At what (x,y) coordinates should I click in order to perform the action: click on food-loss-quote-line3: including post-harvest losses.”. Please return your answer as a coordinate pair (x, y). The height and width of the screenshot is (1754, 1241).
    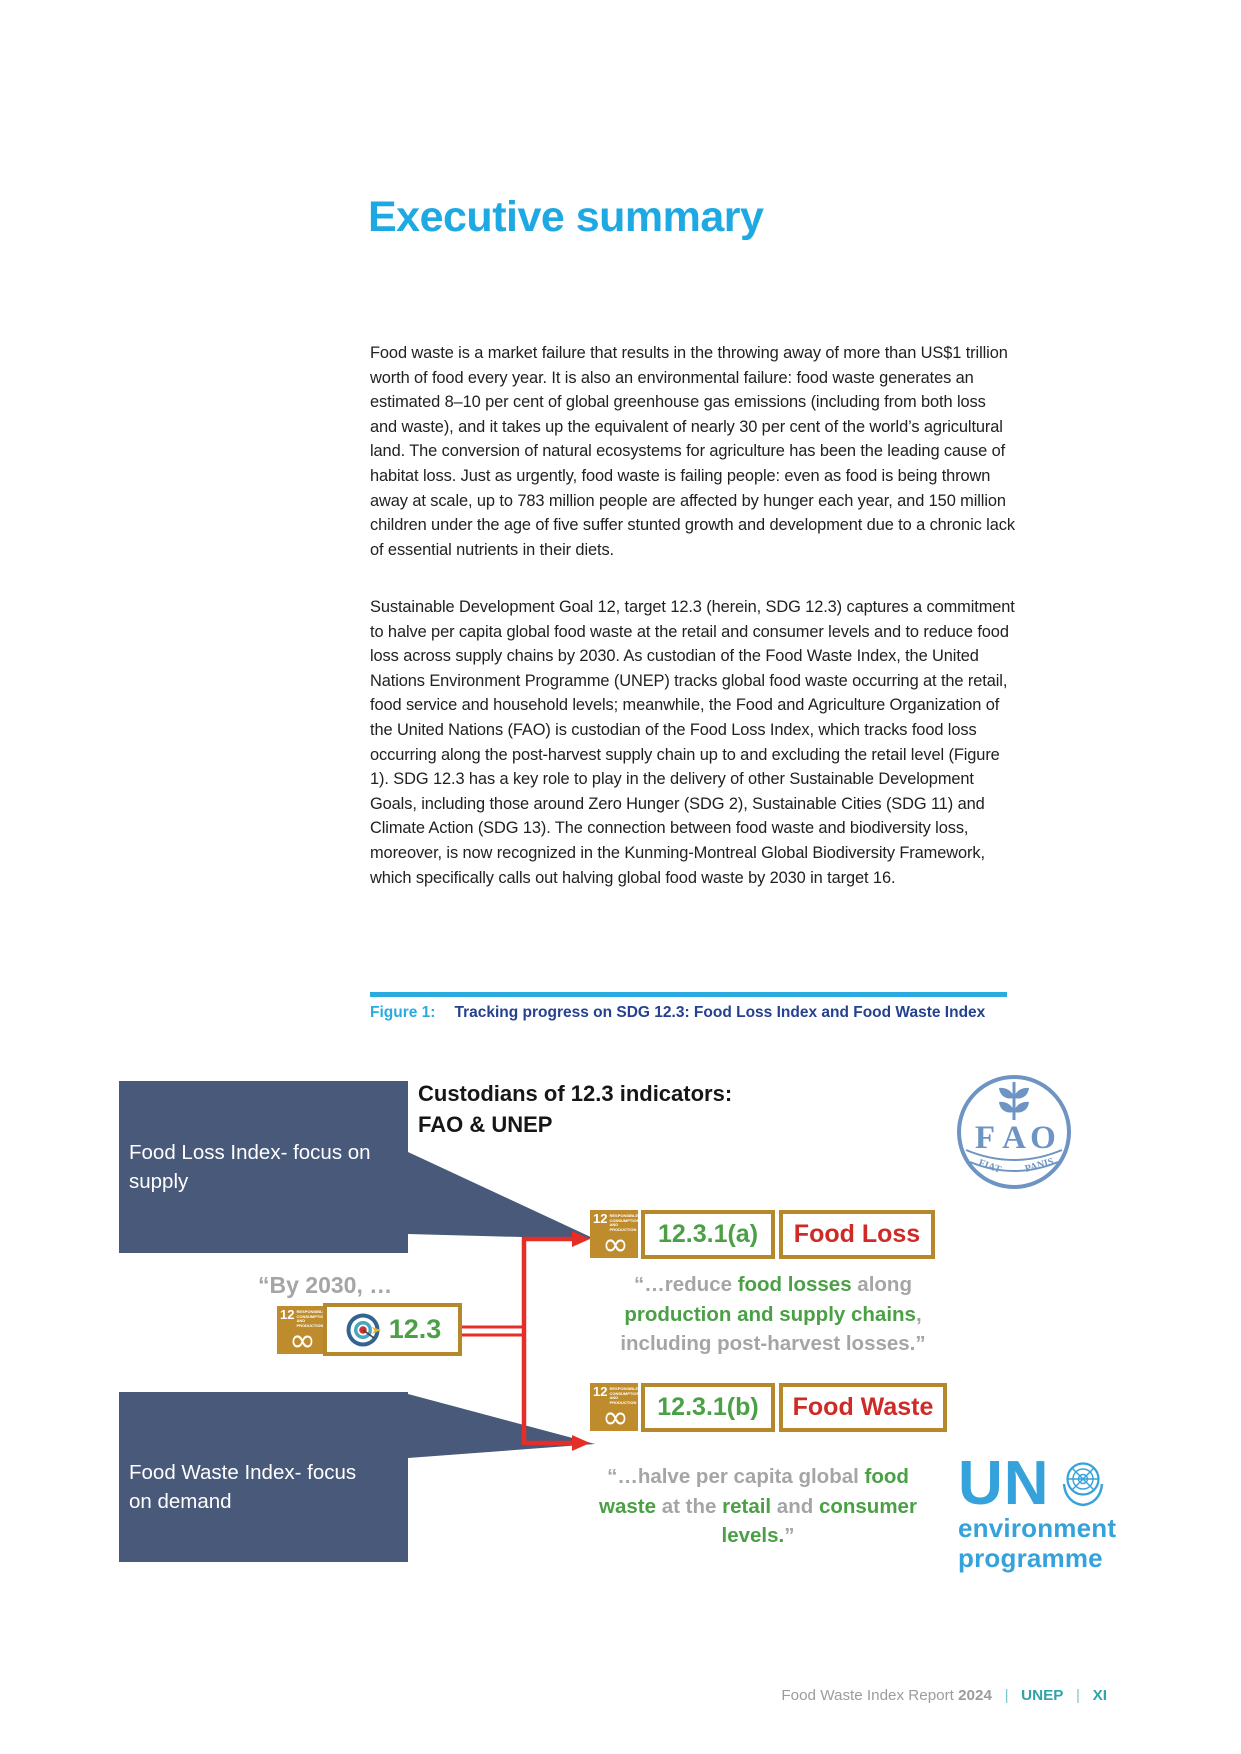
    Looking at the image, I should click on (773, 1343).